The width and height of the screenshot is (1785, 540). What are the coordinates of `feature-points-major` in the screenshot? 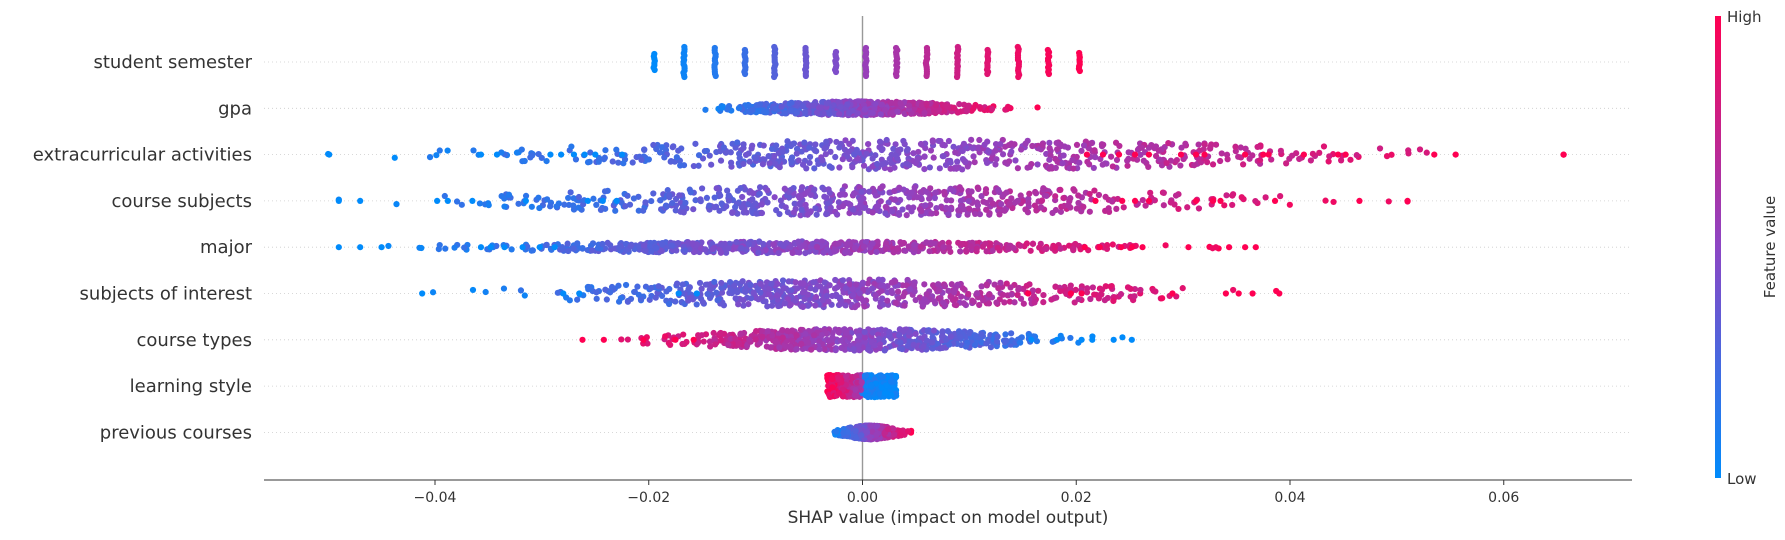 It's located at (797, 247).